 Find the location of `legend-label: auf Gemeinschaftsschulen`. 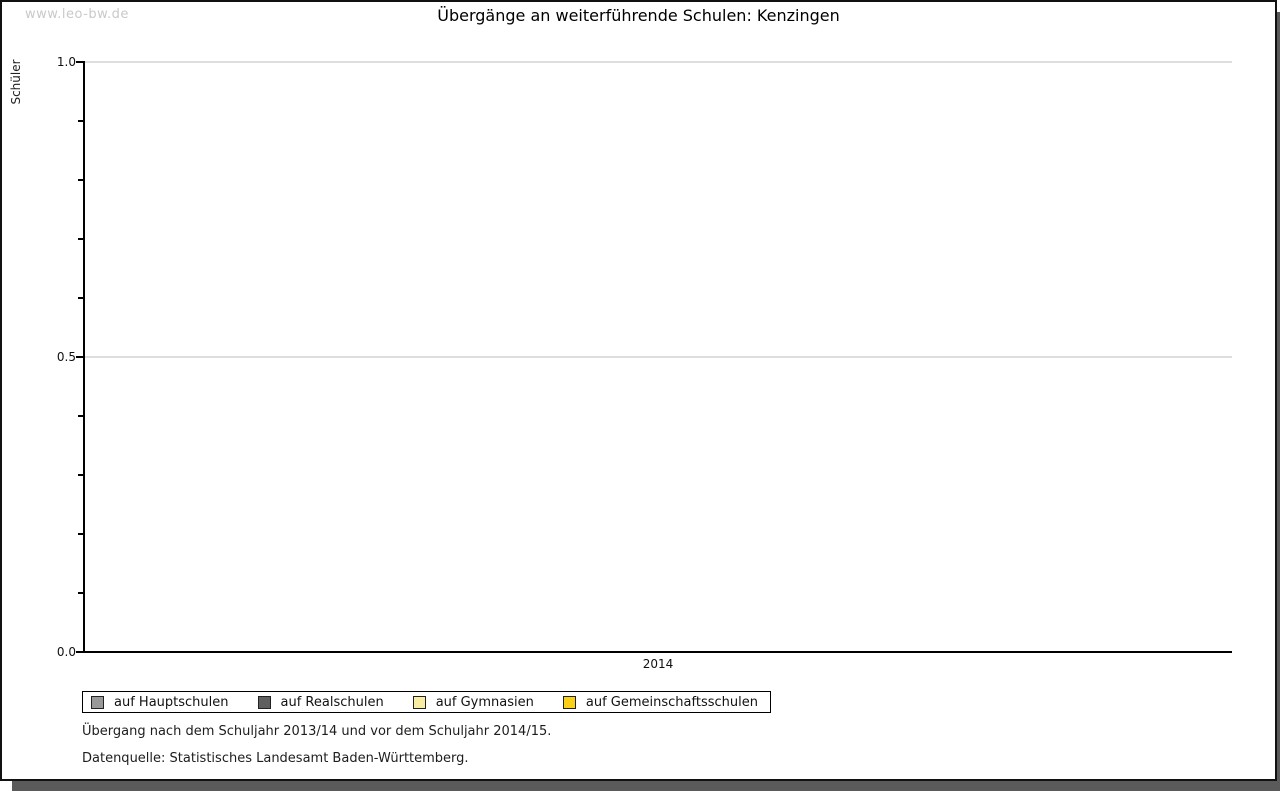

legend-label: auf Gemeinschaftsschulen is located at coordinates (671, 702).